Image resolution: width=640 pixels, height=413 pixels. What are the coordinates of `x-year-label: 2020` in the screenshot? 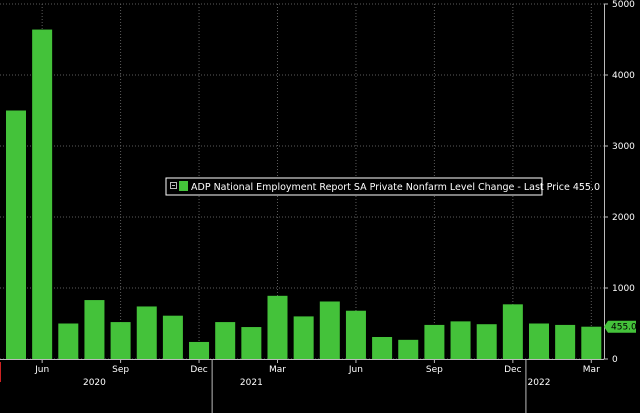 It's located at (94, 383).